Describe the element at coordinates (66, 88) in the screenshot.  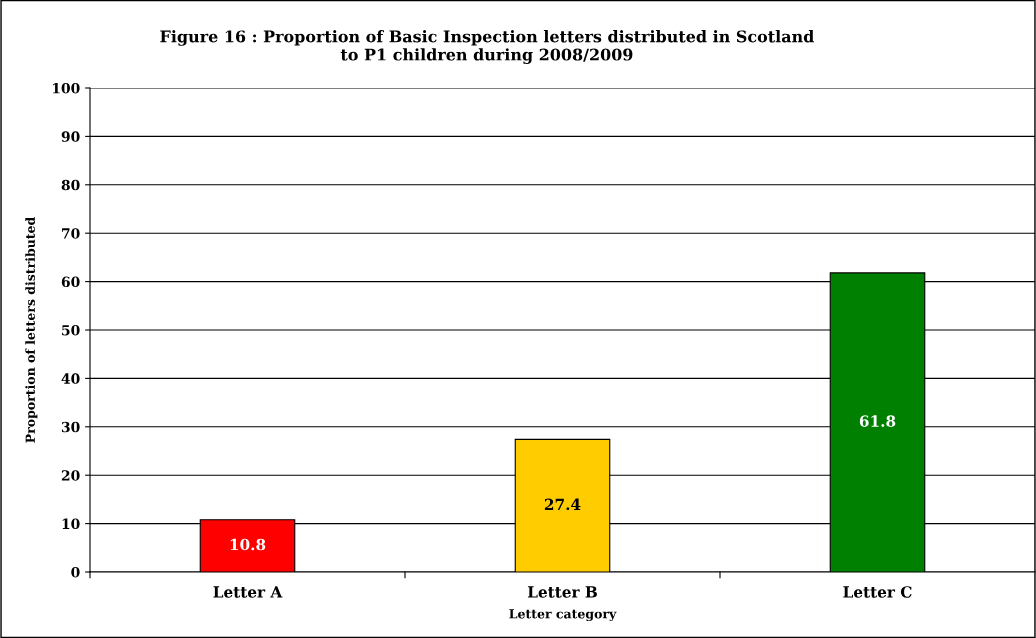
I see `y-tick-label: 100` at that location.